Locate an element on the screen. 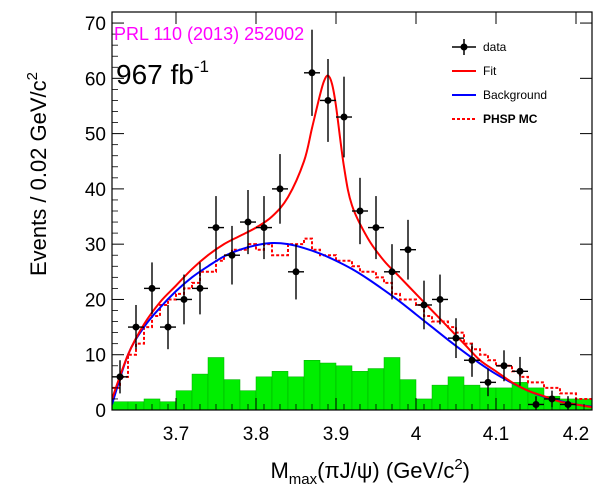 This screenshot has width=606, height=491. luminosity-value: 967 fb is located at coordinates (155, 74).